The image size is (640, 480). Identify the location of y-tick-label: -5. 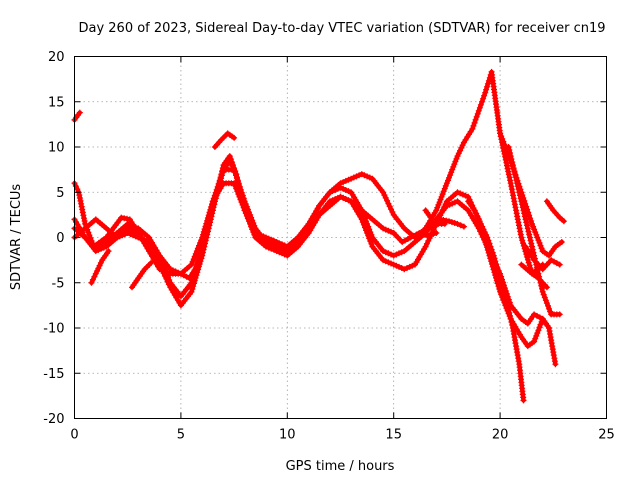
(58, 283).